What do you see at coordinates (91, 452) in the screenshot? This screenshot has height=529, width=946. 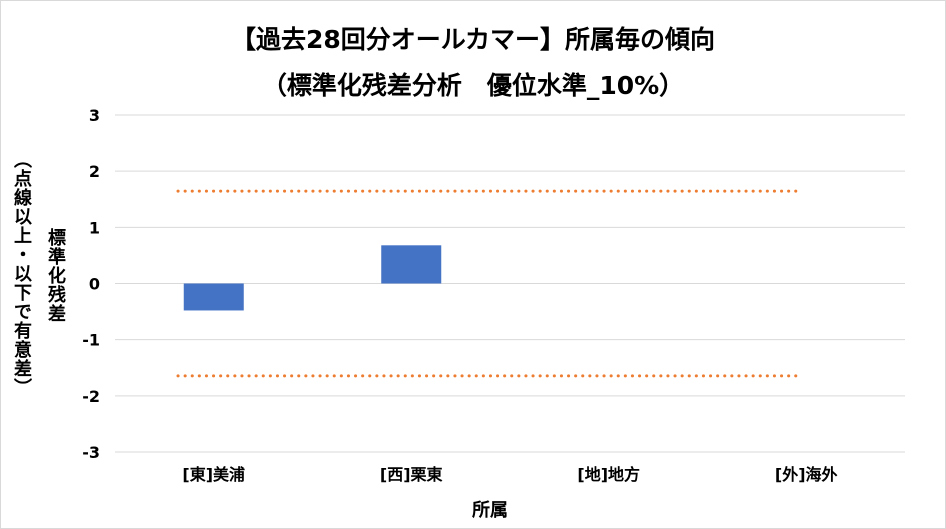 I see `y-tick-label: -3` at bounding box center [91, 452].